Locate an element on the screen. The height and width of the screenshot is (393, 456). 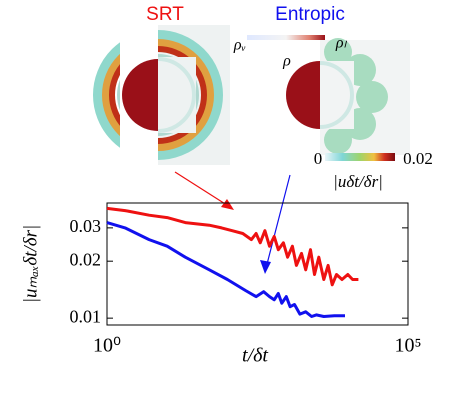
density-bar is located at coordinates (286, 37).